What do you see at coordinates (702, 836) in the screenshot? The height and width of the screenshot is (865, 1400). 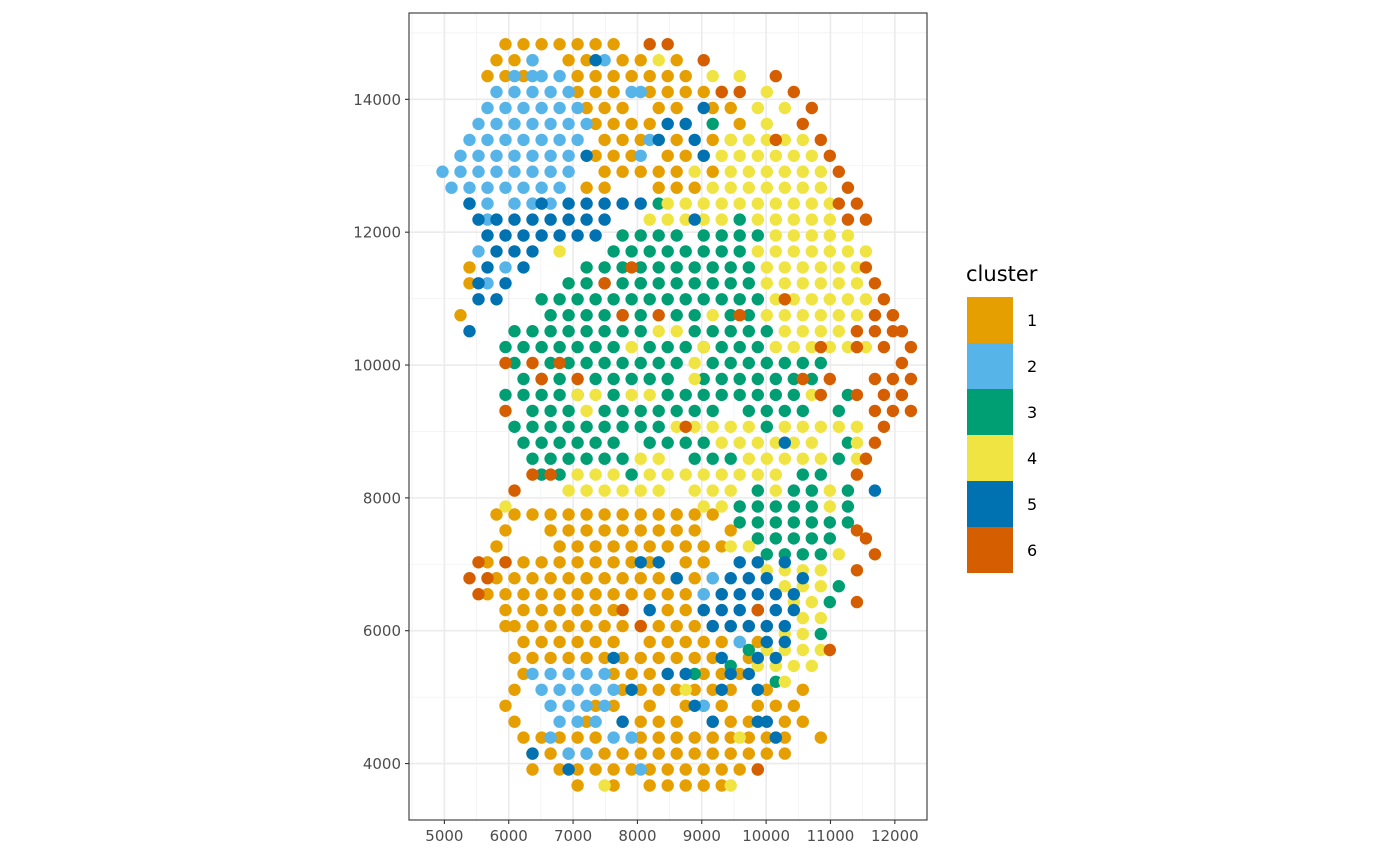 I see `x-tick-label: 9000` at bounding box center [702, 836].